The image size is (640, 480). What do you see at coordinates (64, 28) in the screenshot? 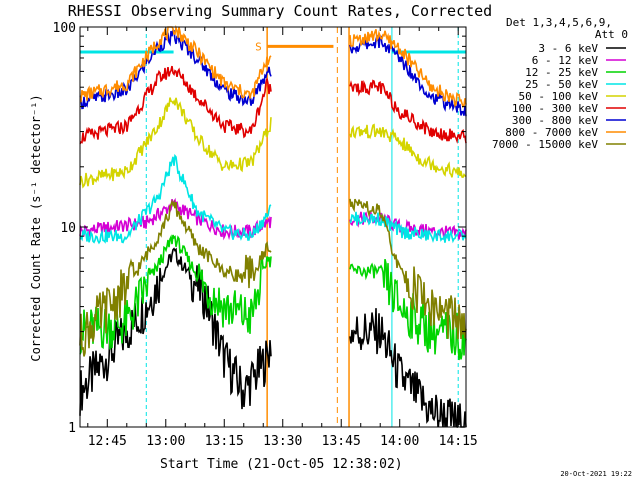
I see `y-tick-label: 100` at bounding box center [64, 28].